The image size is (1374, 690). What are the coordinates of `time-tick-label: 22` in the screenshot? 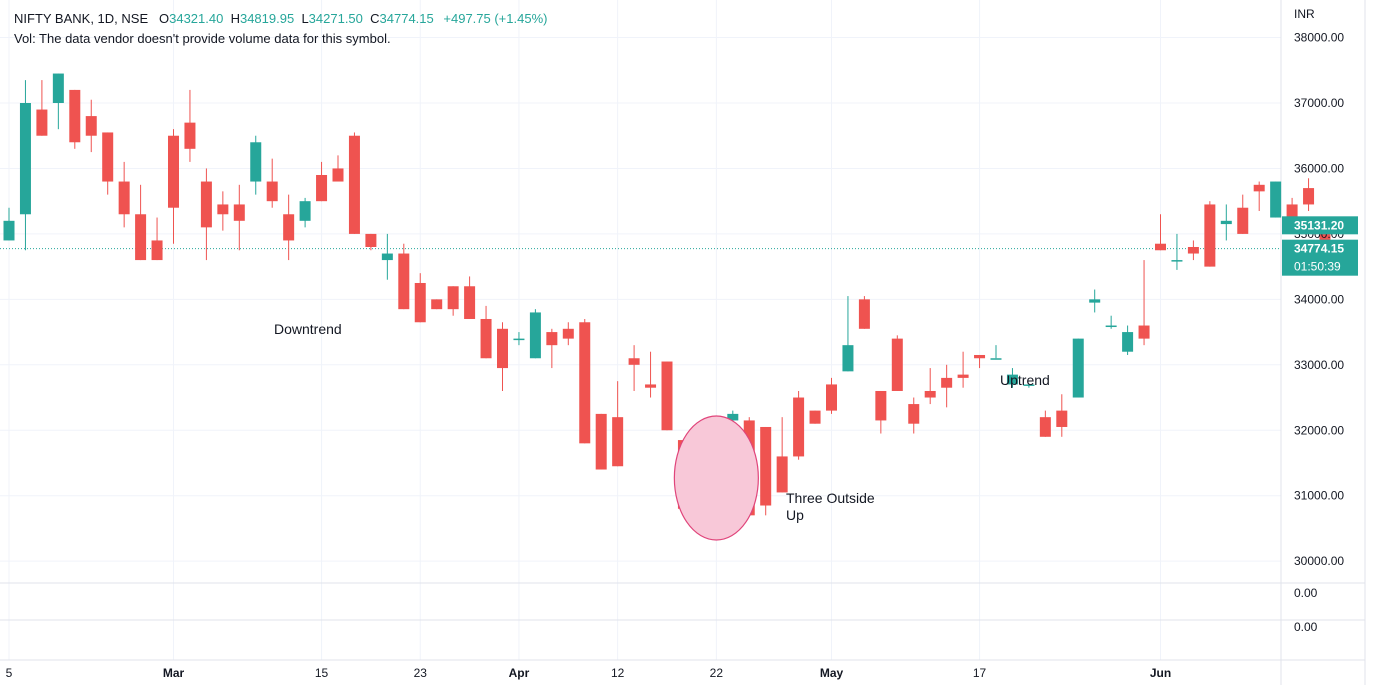 It's located at (717, 673).